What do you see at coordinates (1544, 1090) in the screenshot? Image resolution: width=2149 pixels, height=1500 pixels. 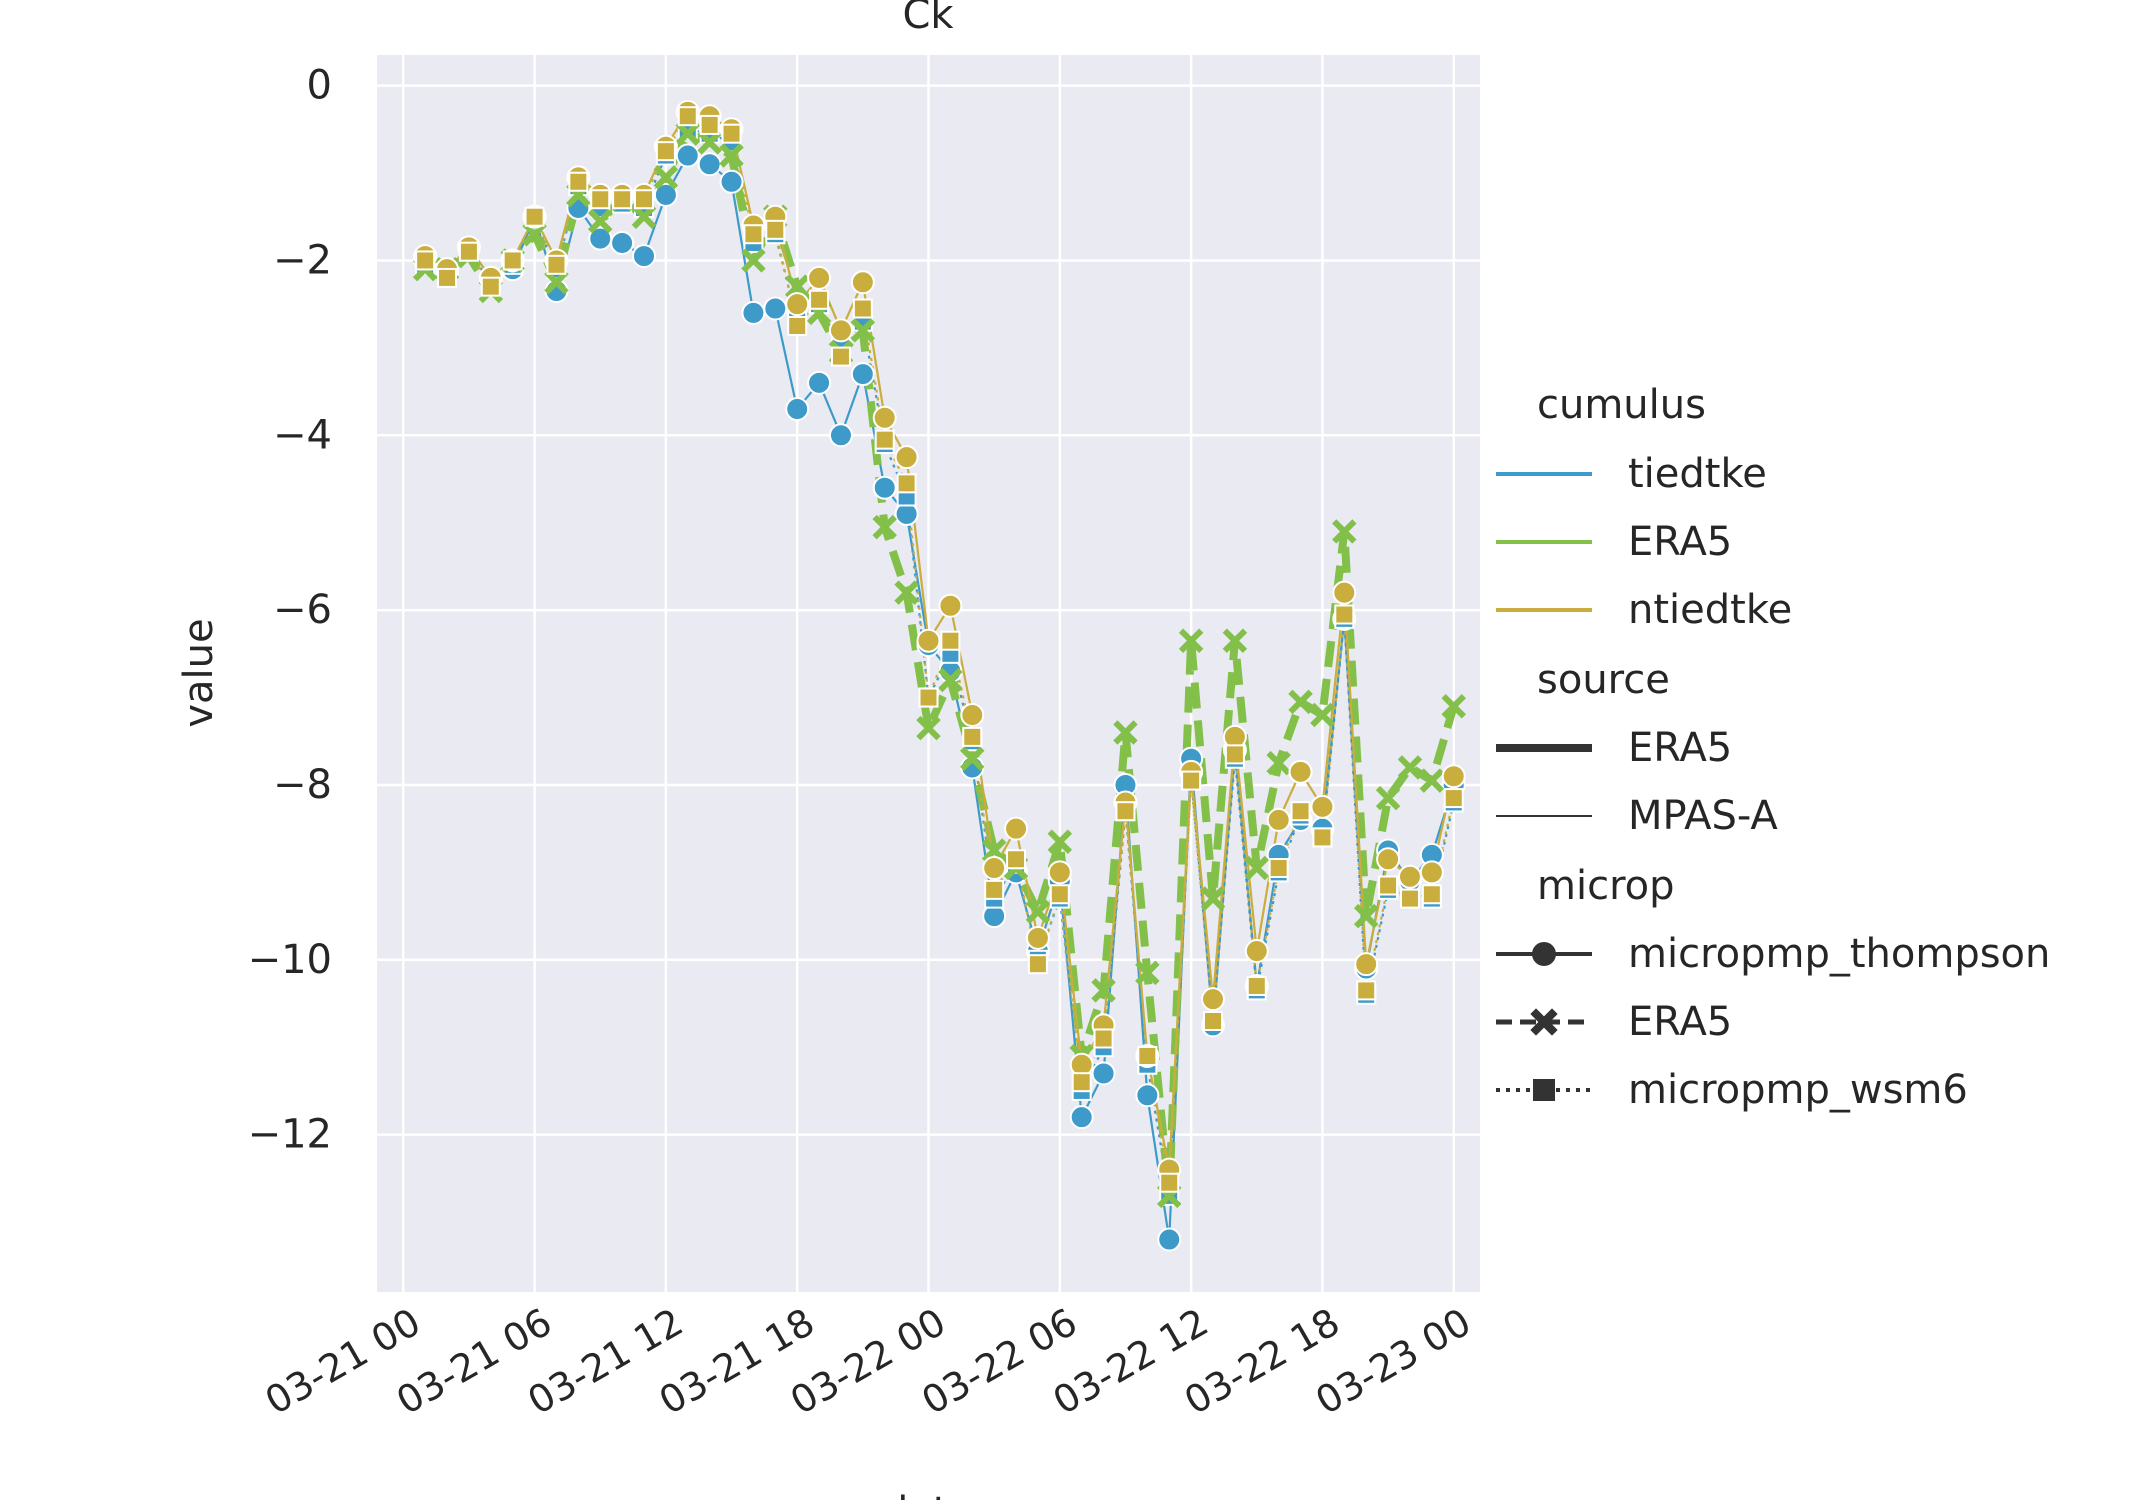 I see `legend-marker-square` at bounding box center [1544, 1090].